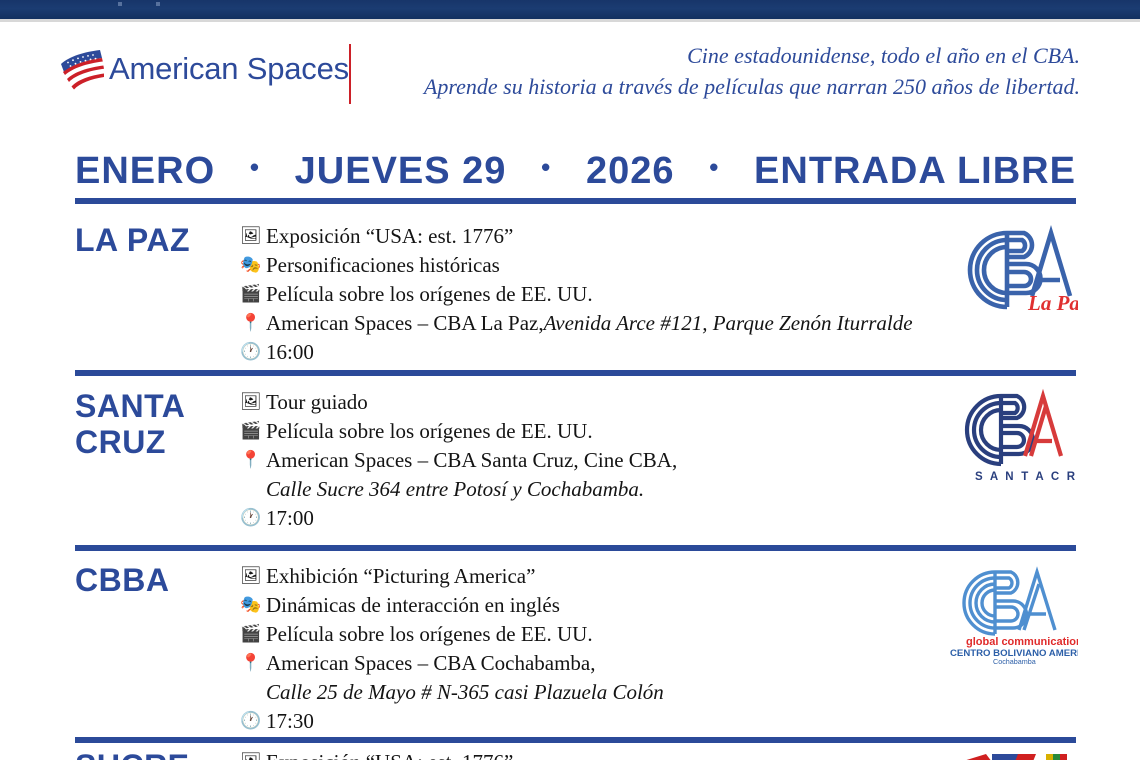 This screenshot has height=760, width=1140. I want to click on venue-name: American Spaces – CBA Cochabamba,, so click(431, 663).